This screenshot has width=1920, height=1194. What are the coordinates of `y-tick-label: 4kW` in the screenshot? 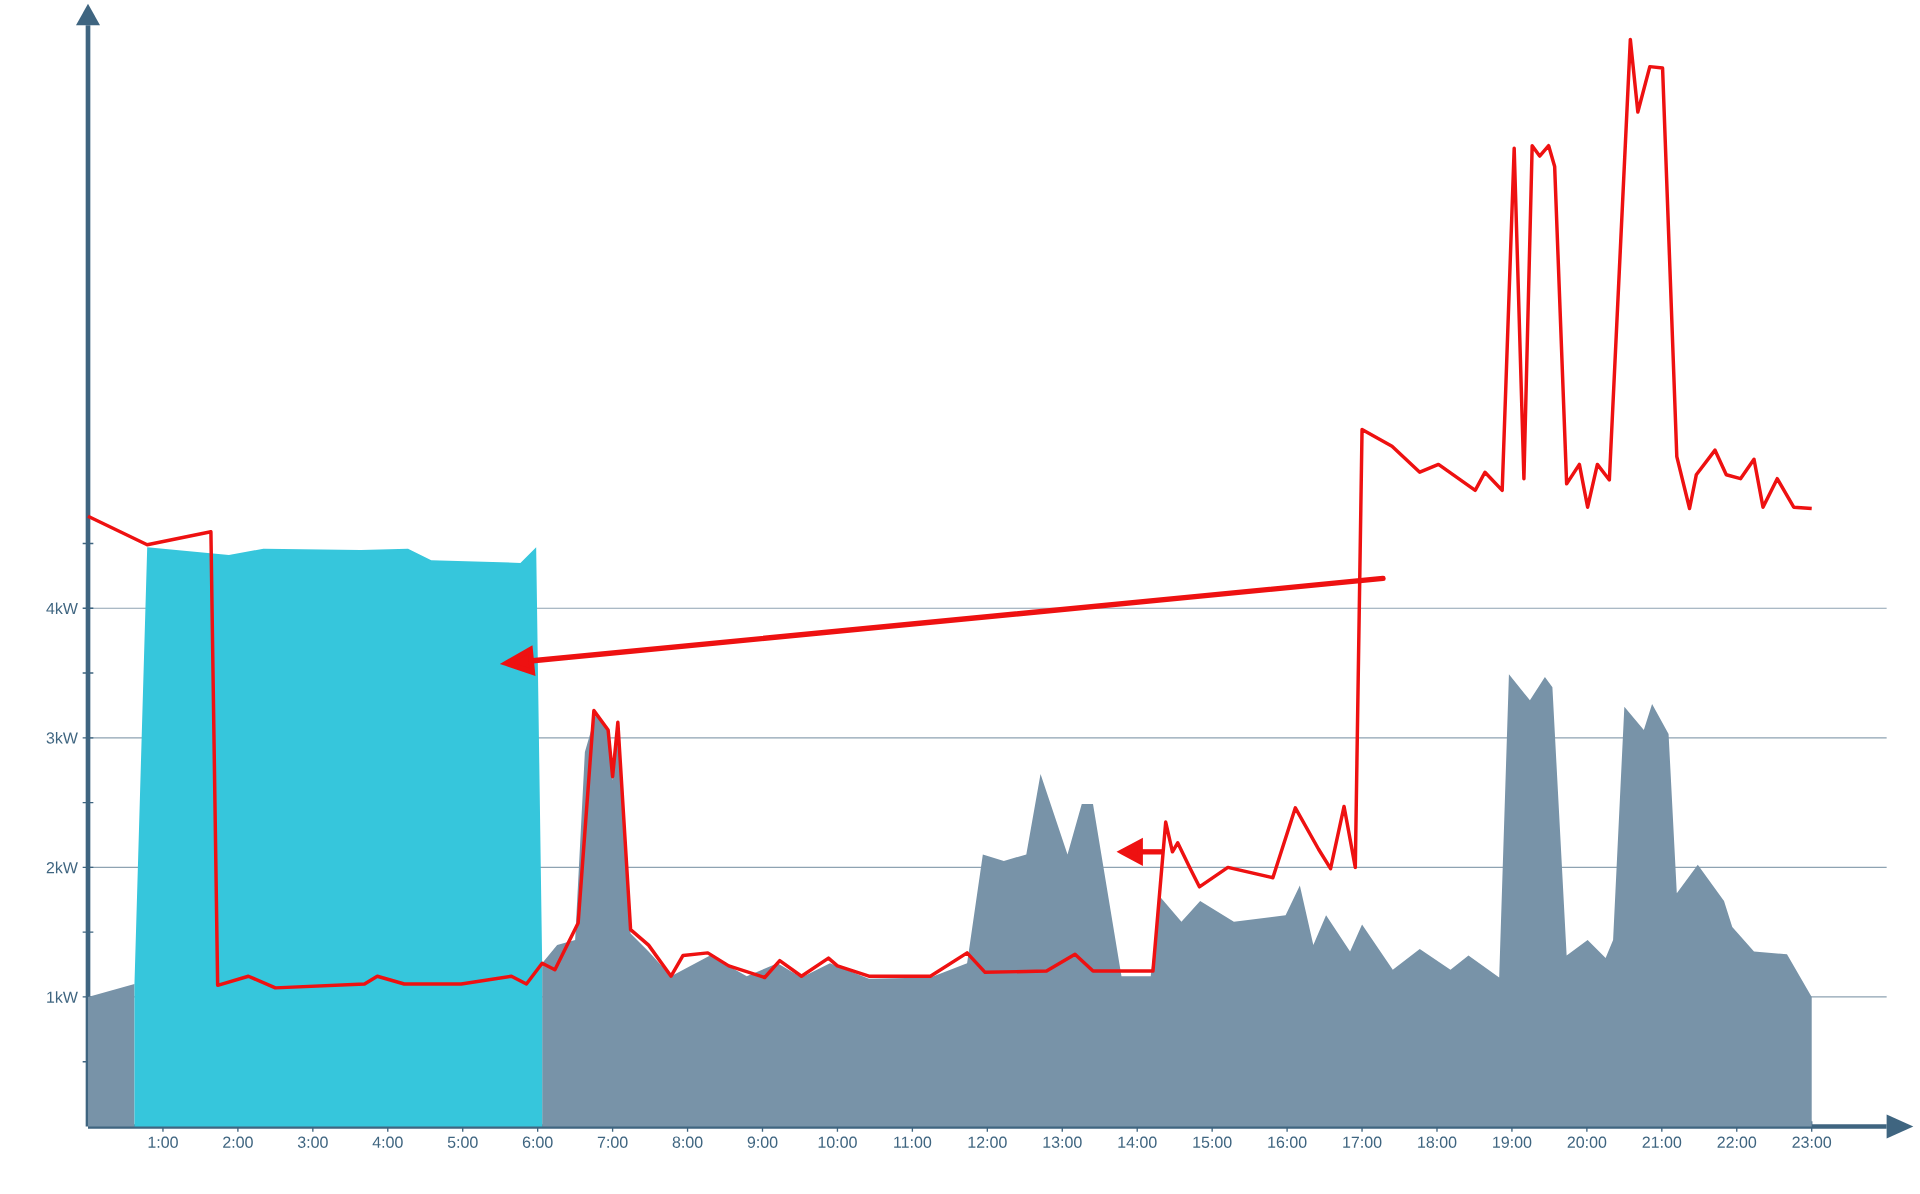 It's located at (62, 608).